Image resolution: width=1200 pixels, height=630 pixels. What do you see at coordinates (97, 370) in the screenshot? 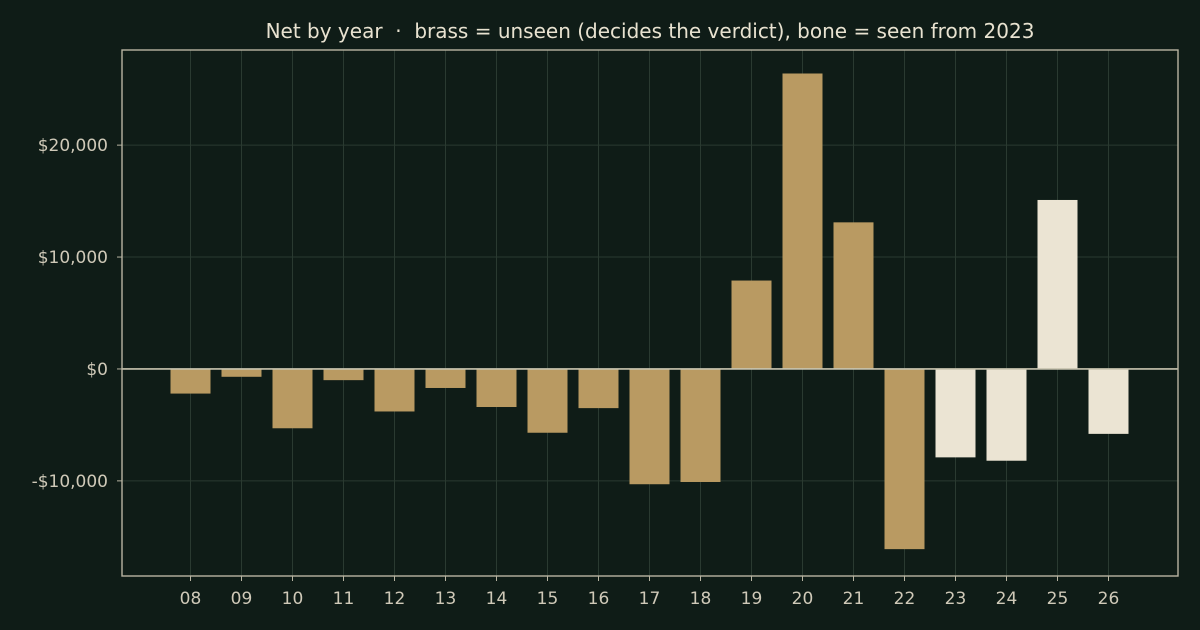
I see `y-tick-label: $0` at bounding box center [97, 370].